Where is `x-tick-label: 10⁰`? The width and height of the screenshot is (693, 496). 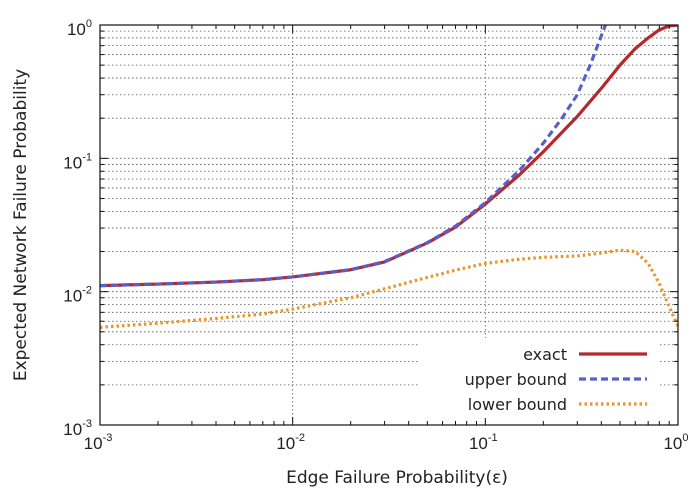 x-tick-label: 10⁰ is located at coordinates (675, 442).